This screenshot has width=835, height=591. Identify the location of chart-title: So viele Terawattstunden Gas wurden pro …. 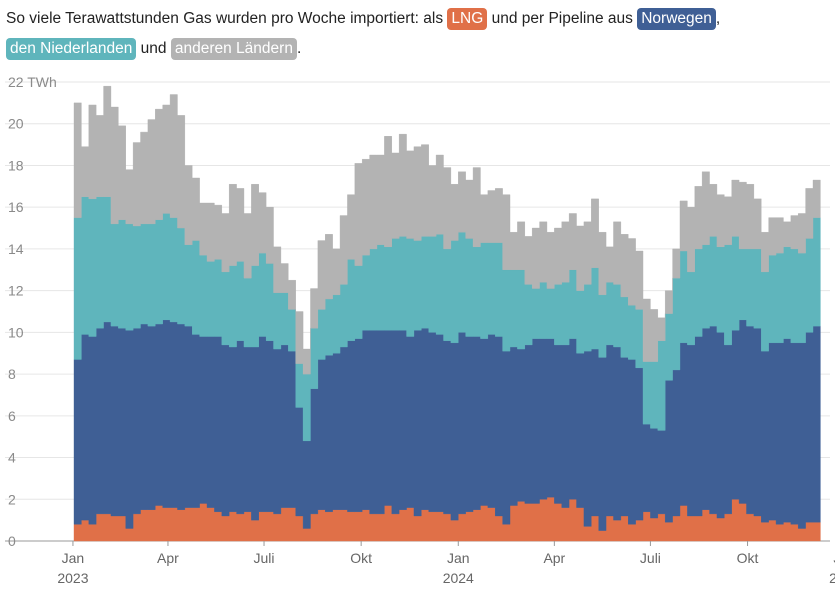
(418, 34).